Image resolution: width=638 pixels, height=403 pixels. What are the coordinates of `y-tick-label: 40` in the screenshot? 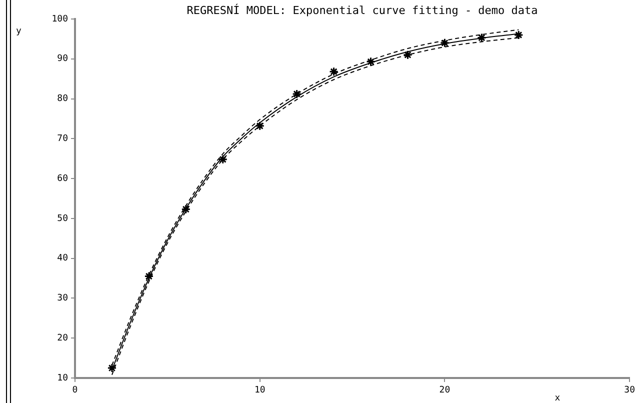 It's located at (62, 259).